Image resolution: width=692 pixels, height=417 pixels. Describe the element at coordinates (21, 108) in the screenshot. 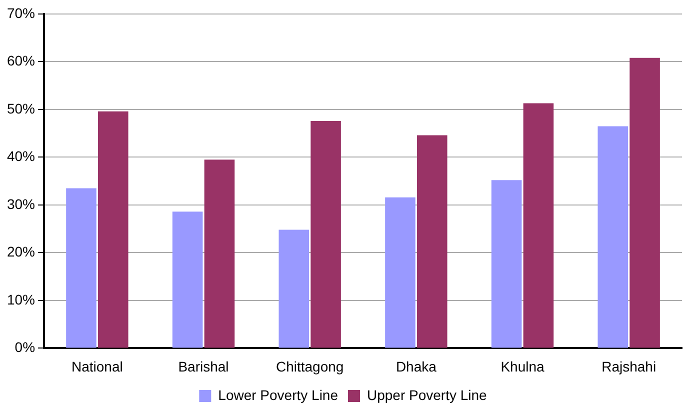

I see `y-tick-label: 50%` at that location.